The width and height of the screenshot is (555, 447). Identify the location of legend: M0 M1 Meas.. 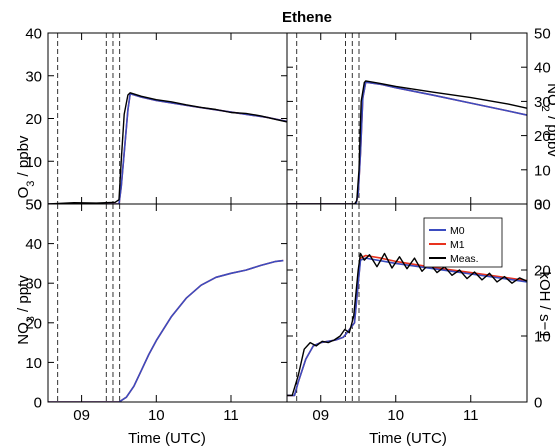
(463, 242).